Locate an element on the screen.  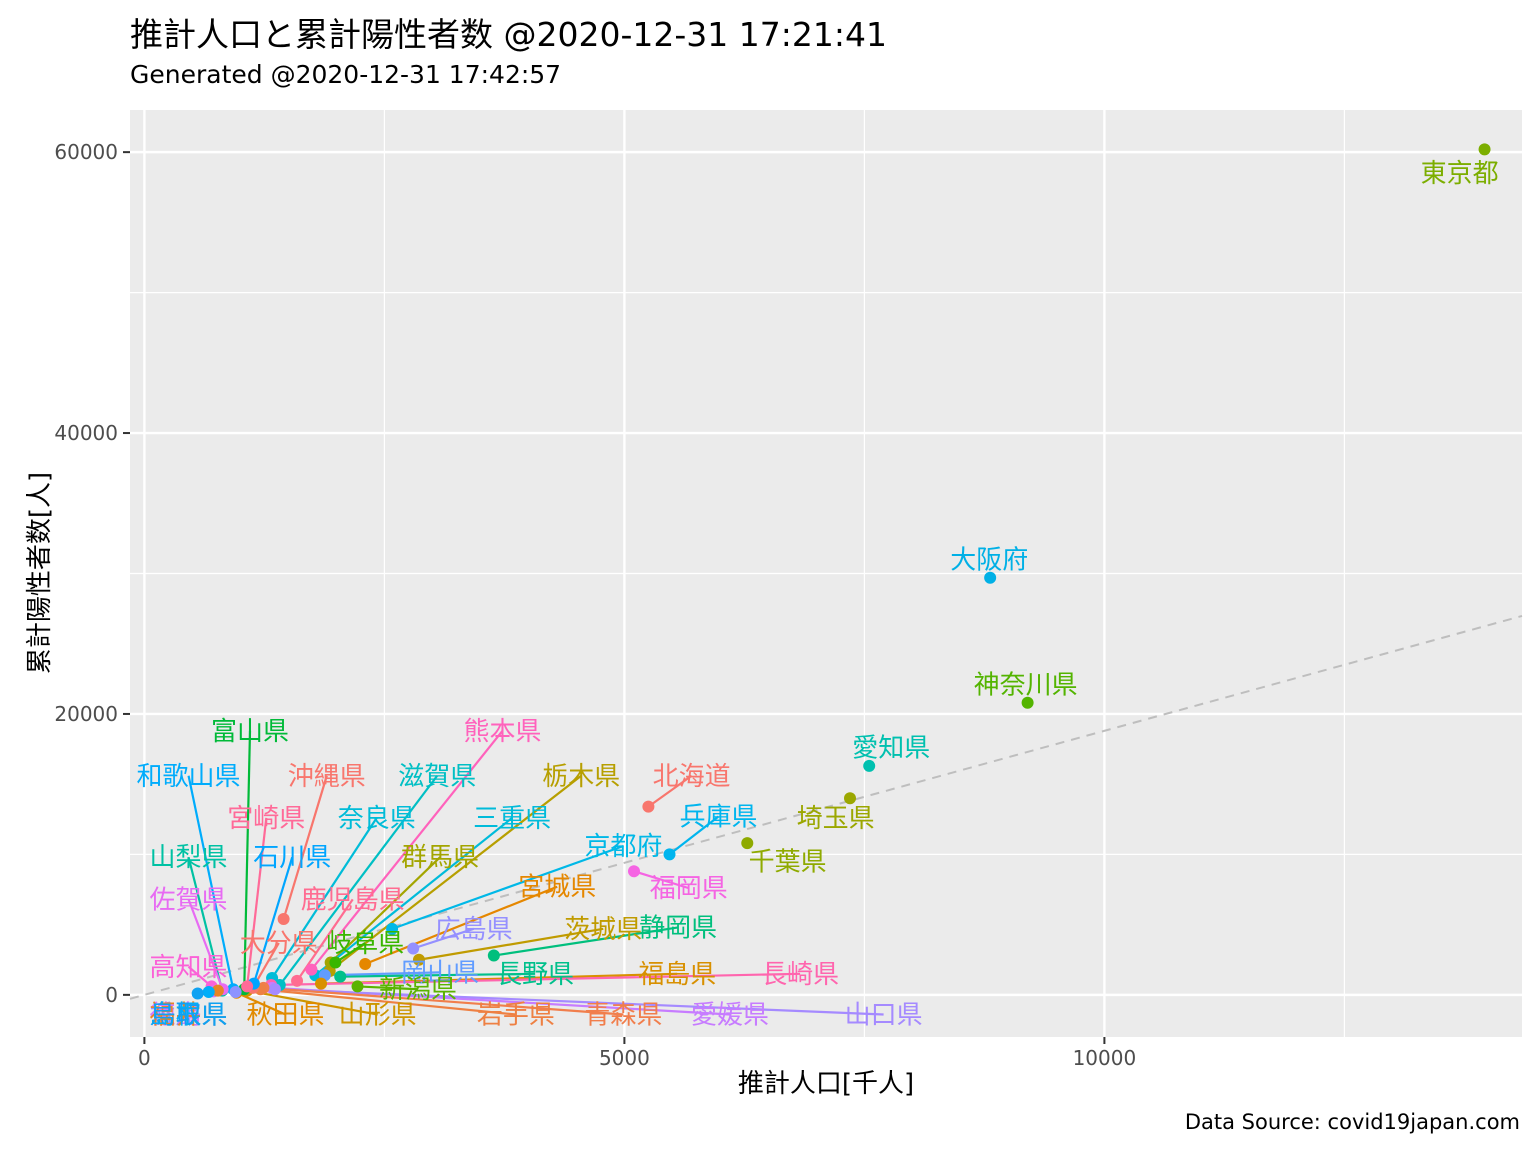
point-label: 沖縄県 is located at coordinates (327, 777).